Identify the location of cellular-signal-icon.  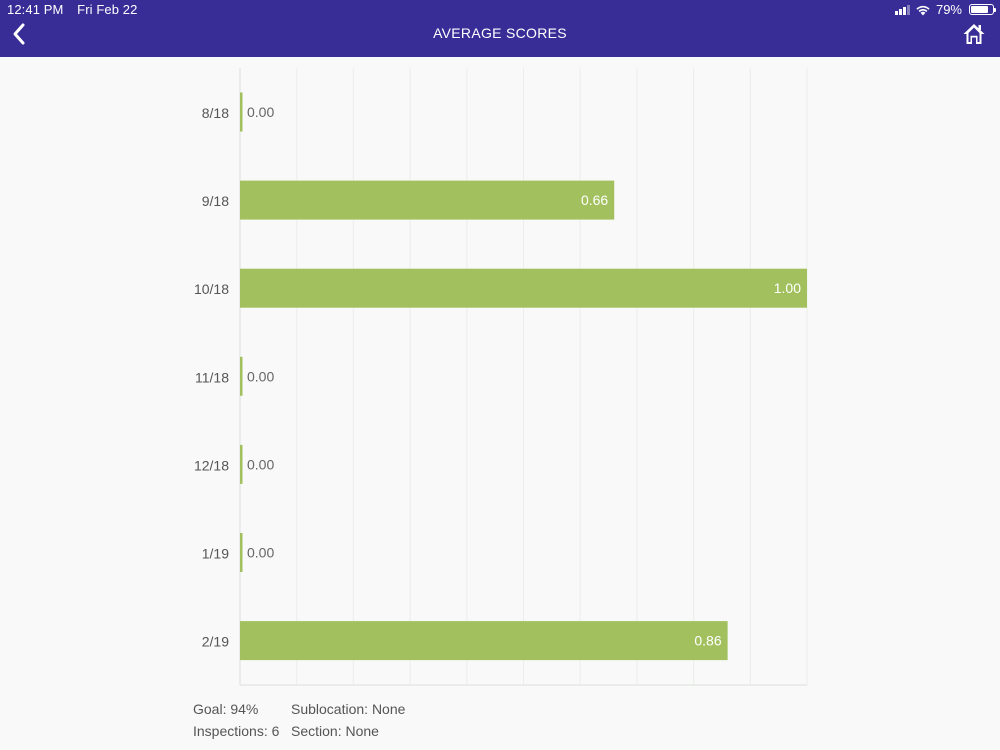
(902, 9).